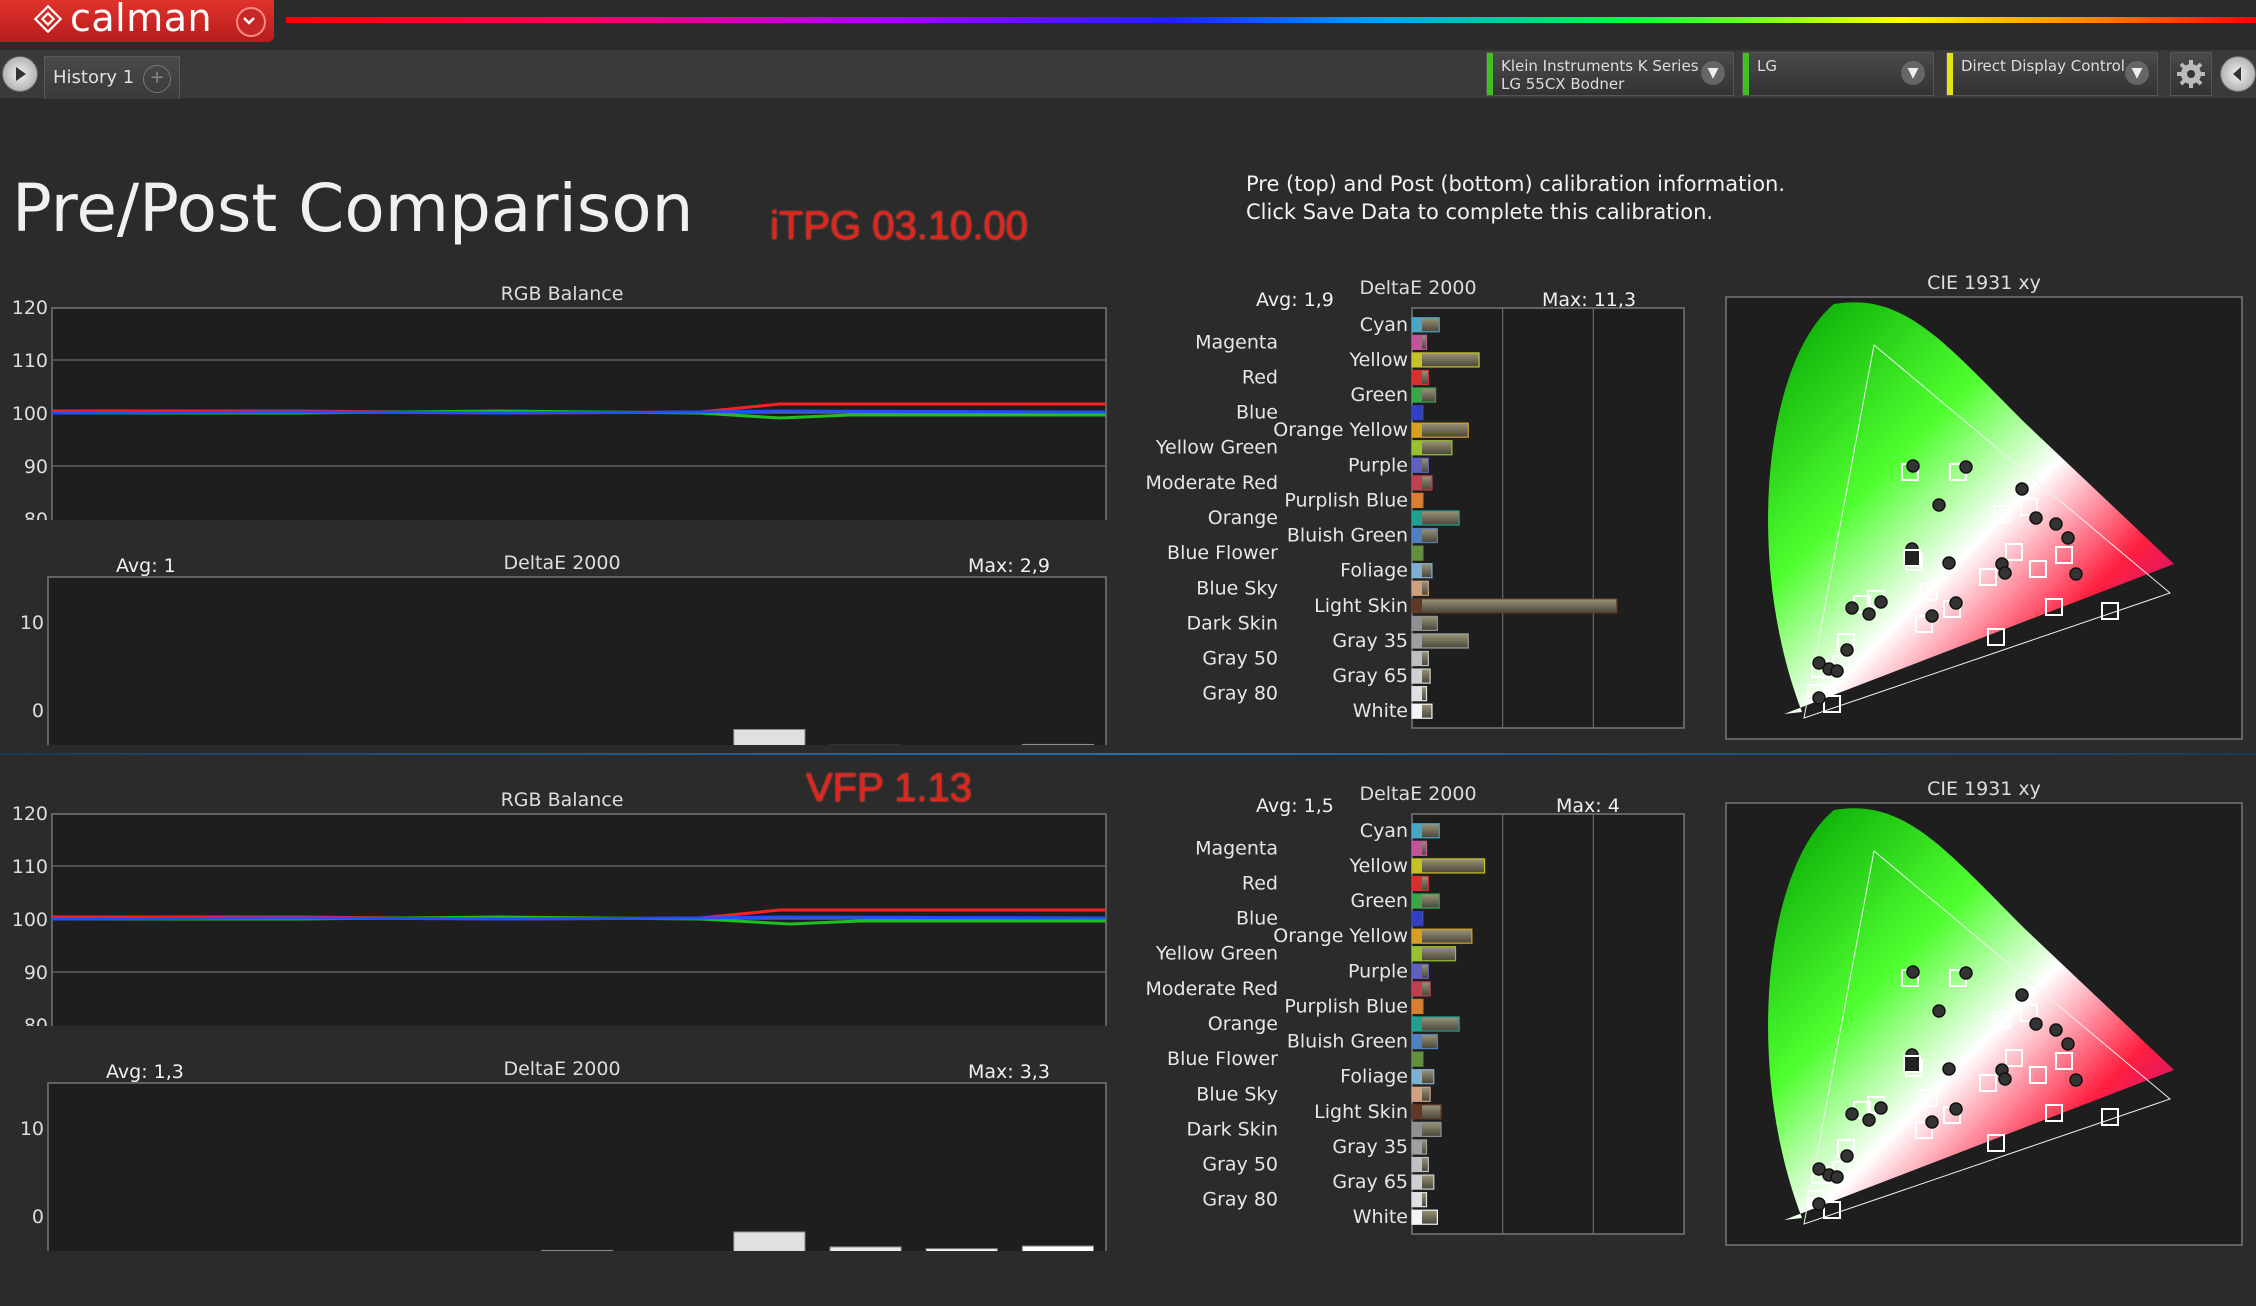  Describe the element at coordinates (2191, 74) in the screenshot. I see `settings-button` at that location.